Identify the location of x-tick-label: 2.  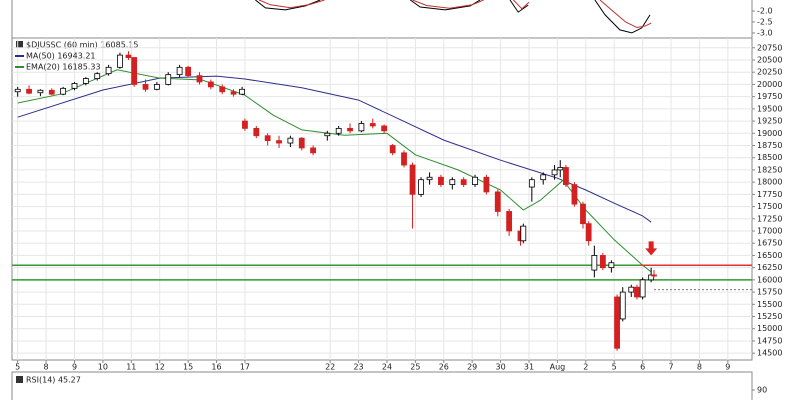
(585, 367).